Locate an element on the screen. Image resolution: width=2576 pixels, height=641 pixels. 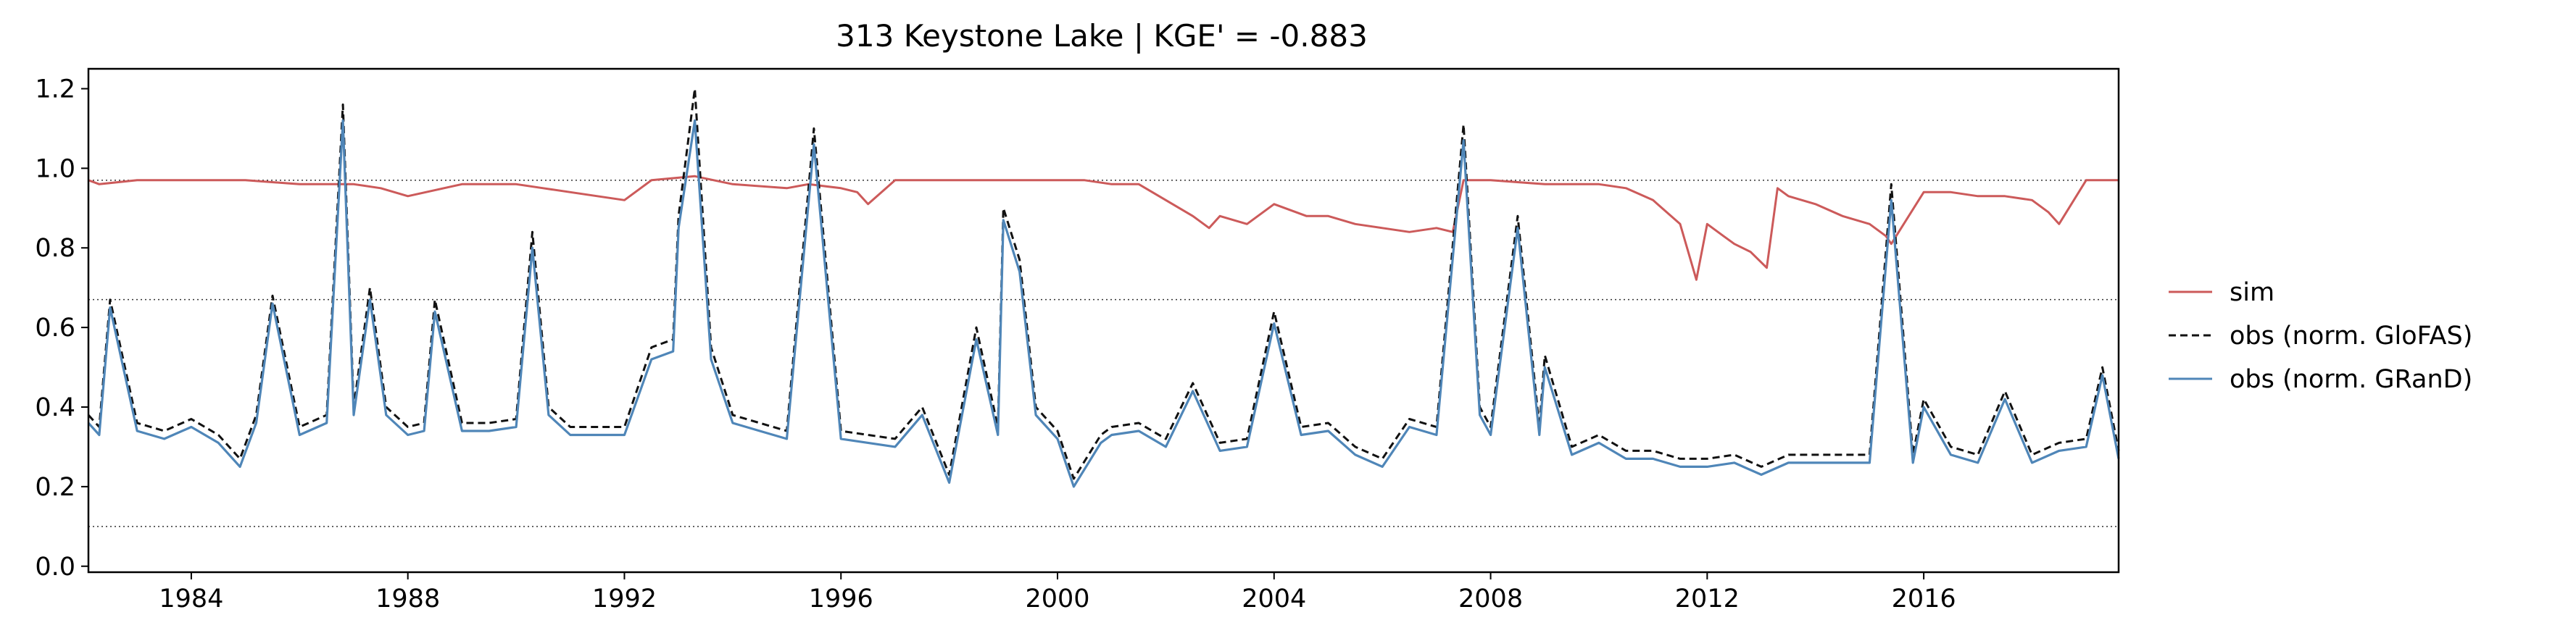
chart-title: 313 Keystone Lake | KGE' = -0.883 is located at coordinates (1102, 36).